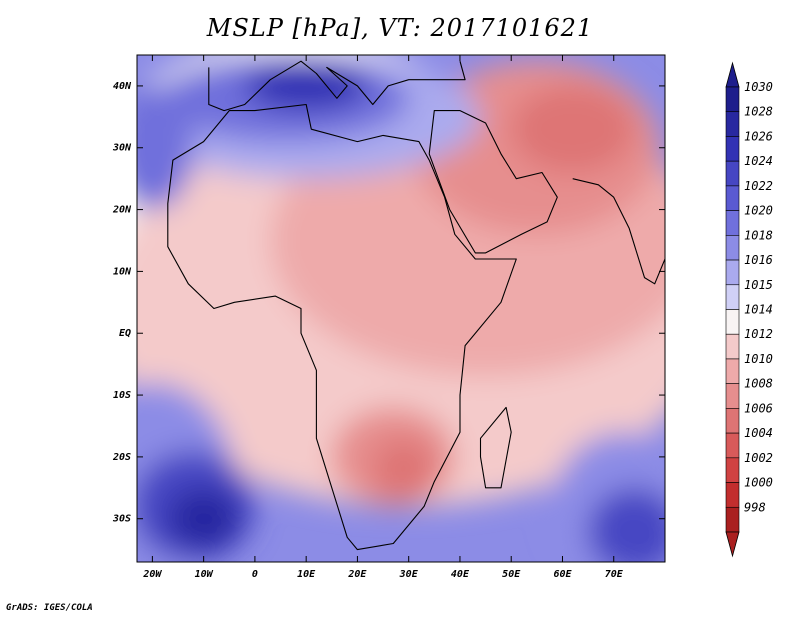 The width and height of the screenshot is (800, 618). Describe the element at coordinates (204, 574) in the screenshot. I see `lon-tick-label: 10W` at that location.